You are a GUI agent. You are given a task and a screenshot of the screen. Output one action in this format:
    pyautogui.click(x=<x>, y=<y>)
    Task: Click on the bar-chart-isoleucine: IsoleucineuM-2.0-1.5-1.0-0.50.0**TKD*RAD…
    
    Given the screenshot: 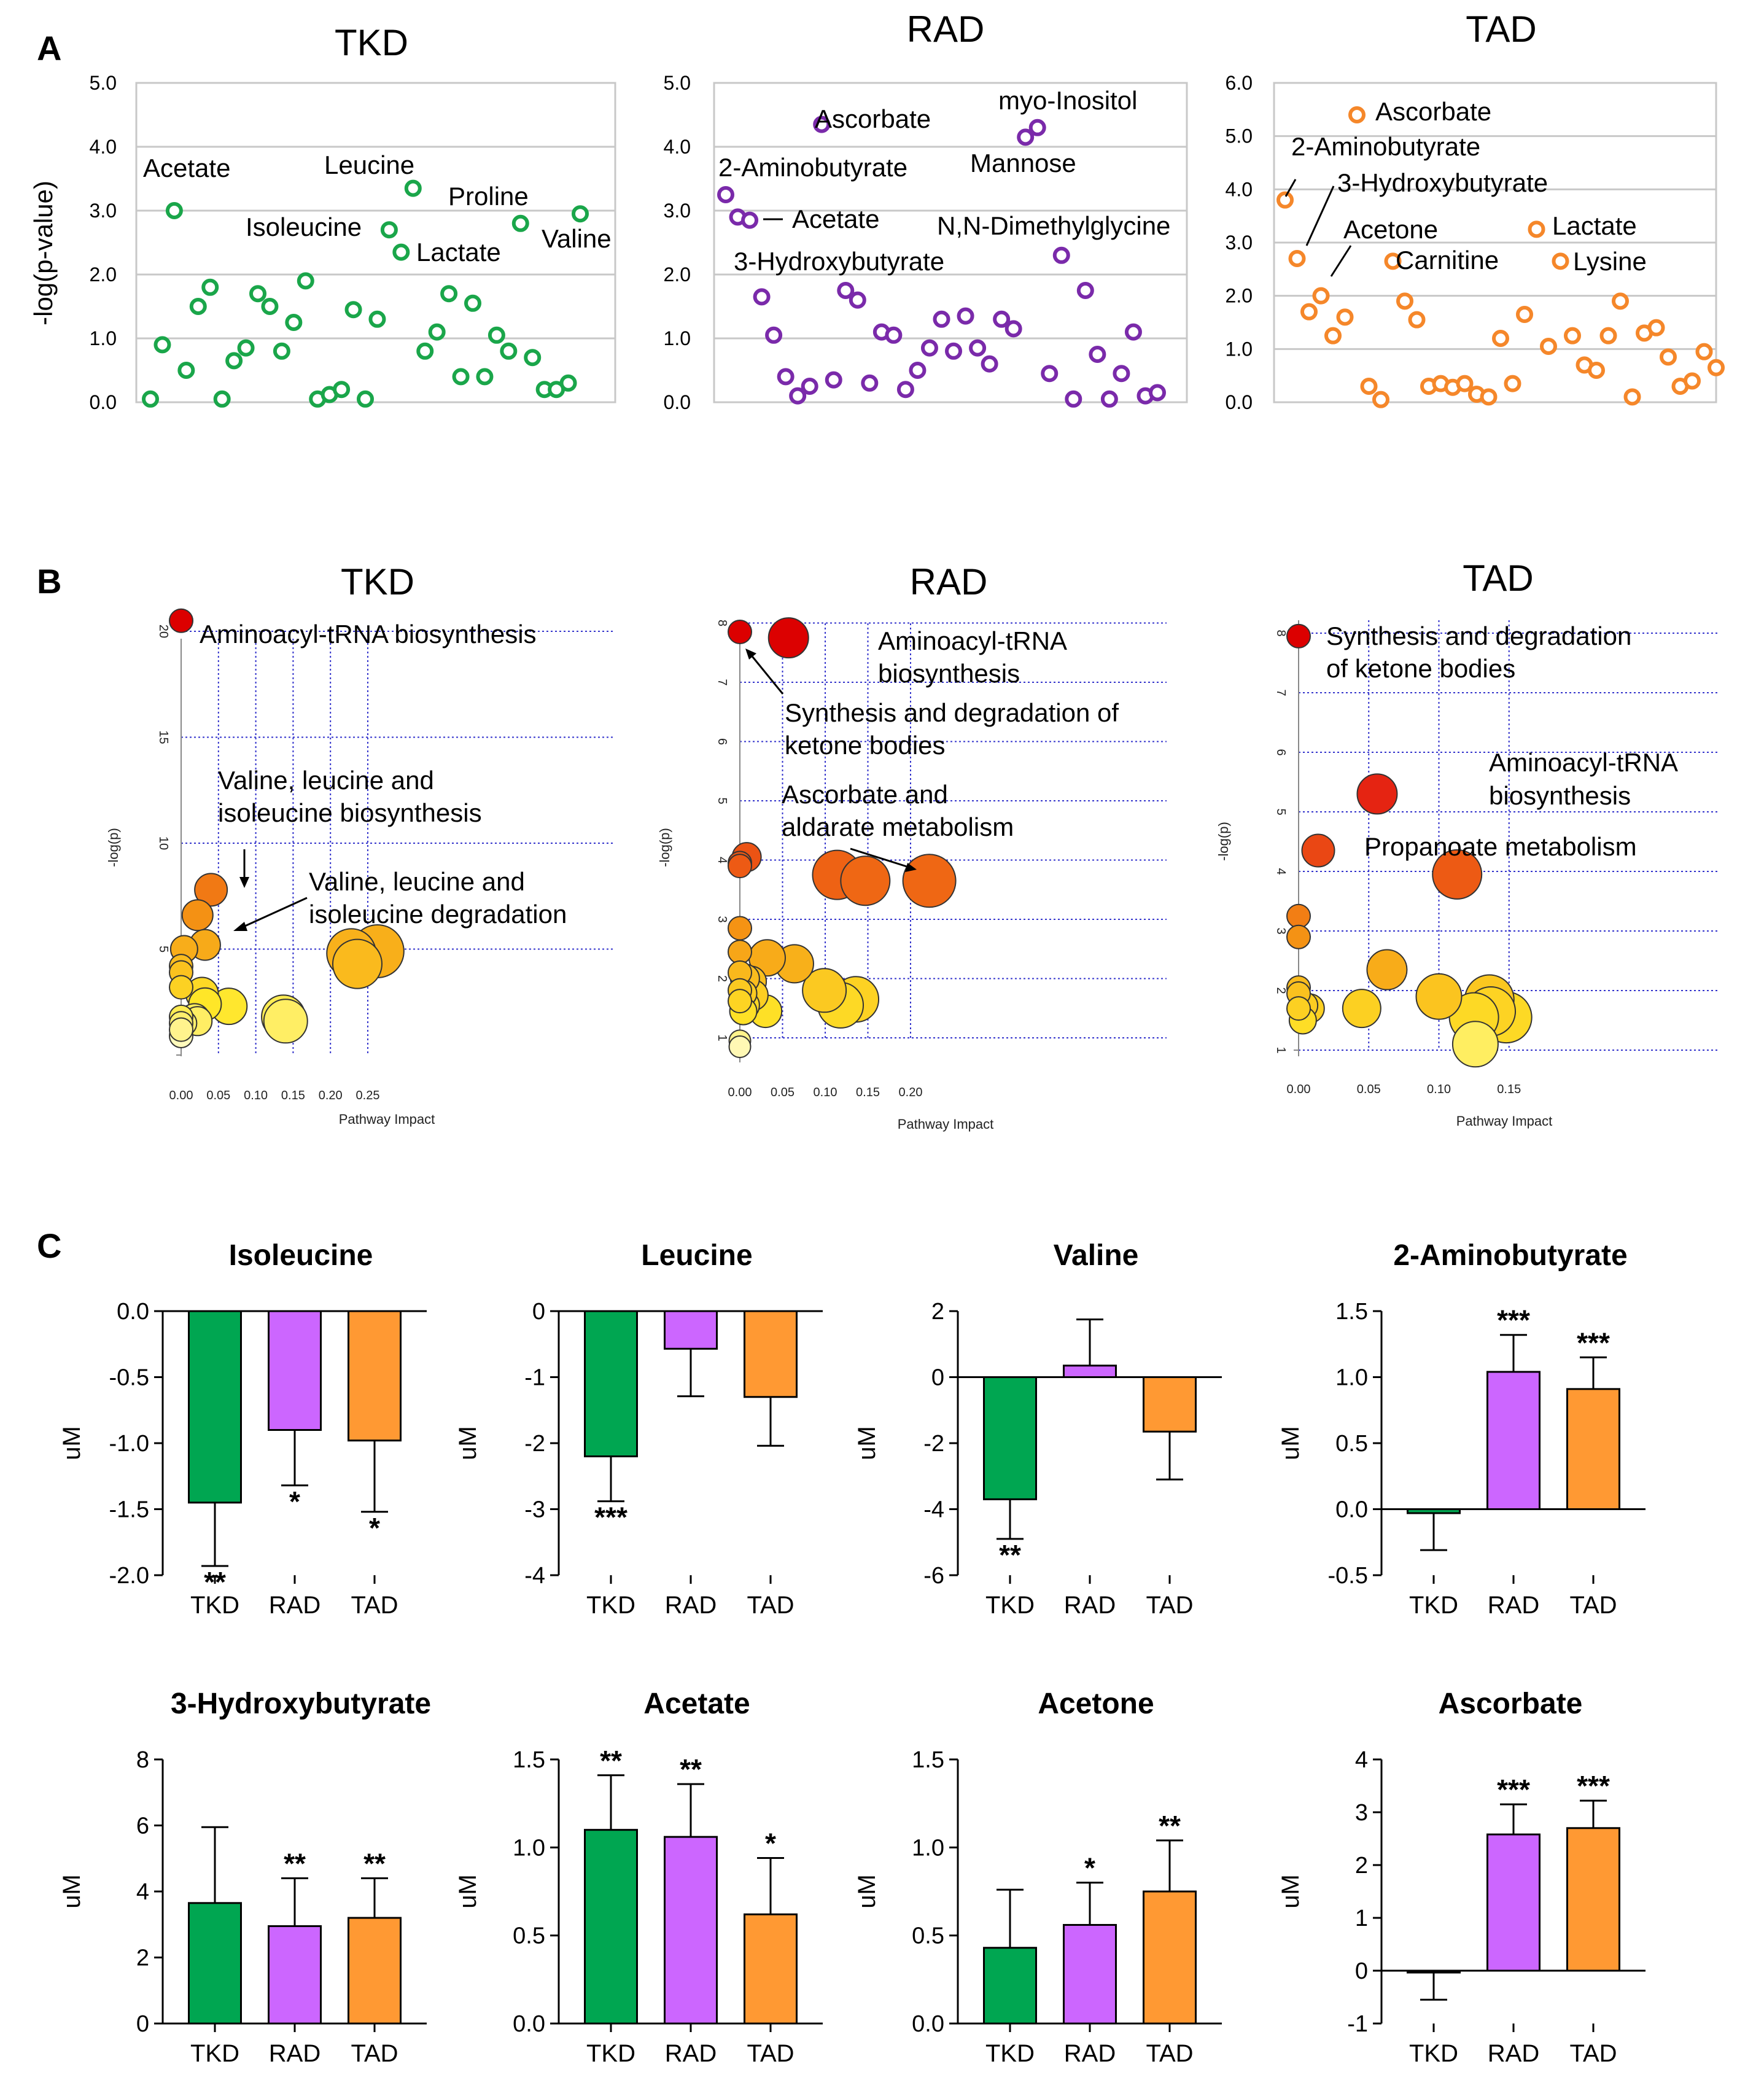 What is the action you would take?
    pyautogui.click(x=243, y=1429)
    